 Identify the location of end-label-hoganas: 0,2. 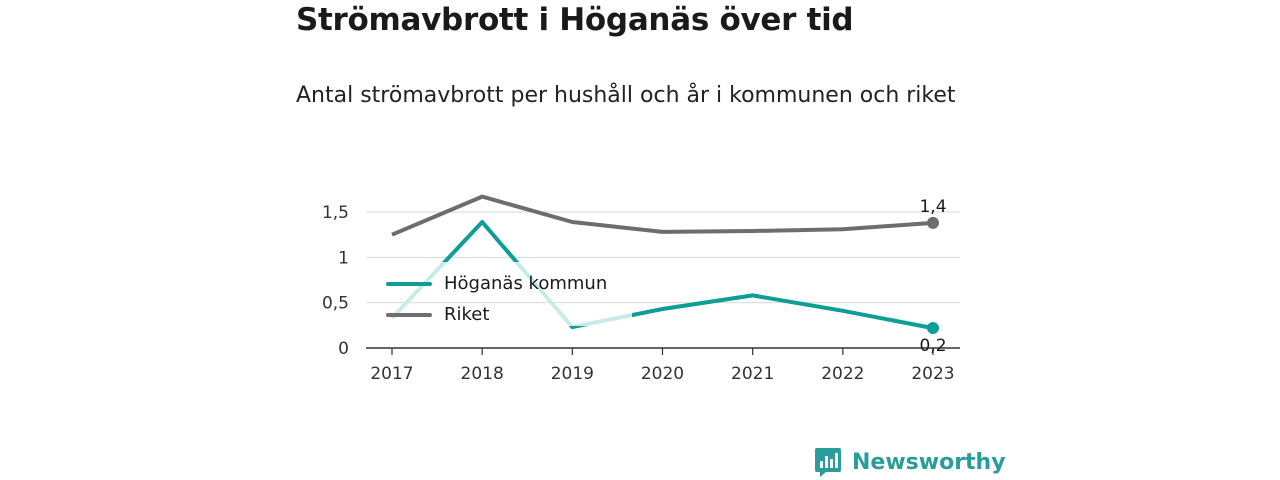
(932, 346).